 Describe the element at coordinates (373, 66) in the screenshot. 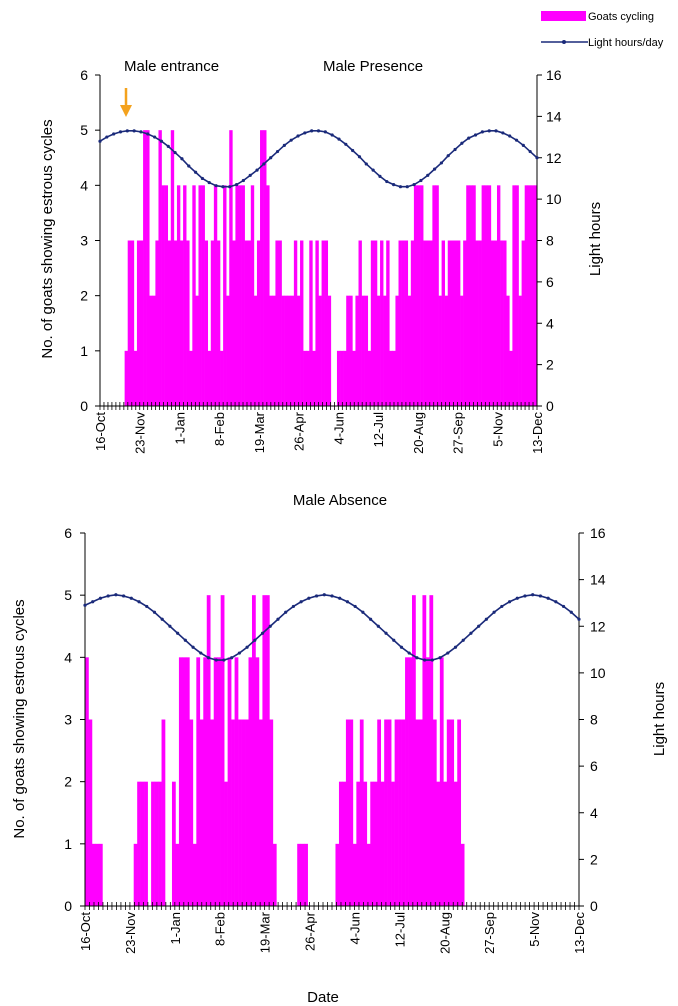

I see `annotation-male-presence: Male Presence` at that location.